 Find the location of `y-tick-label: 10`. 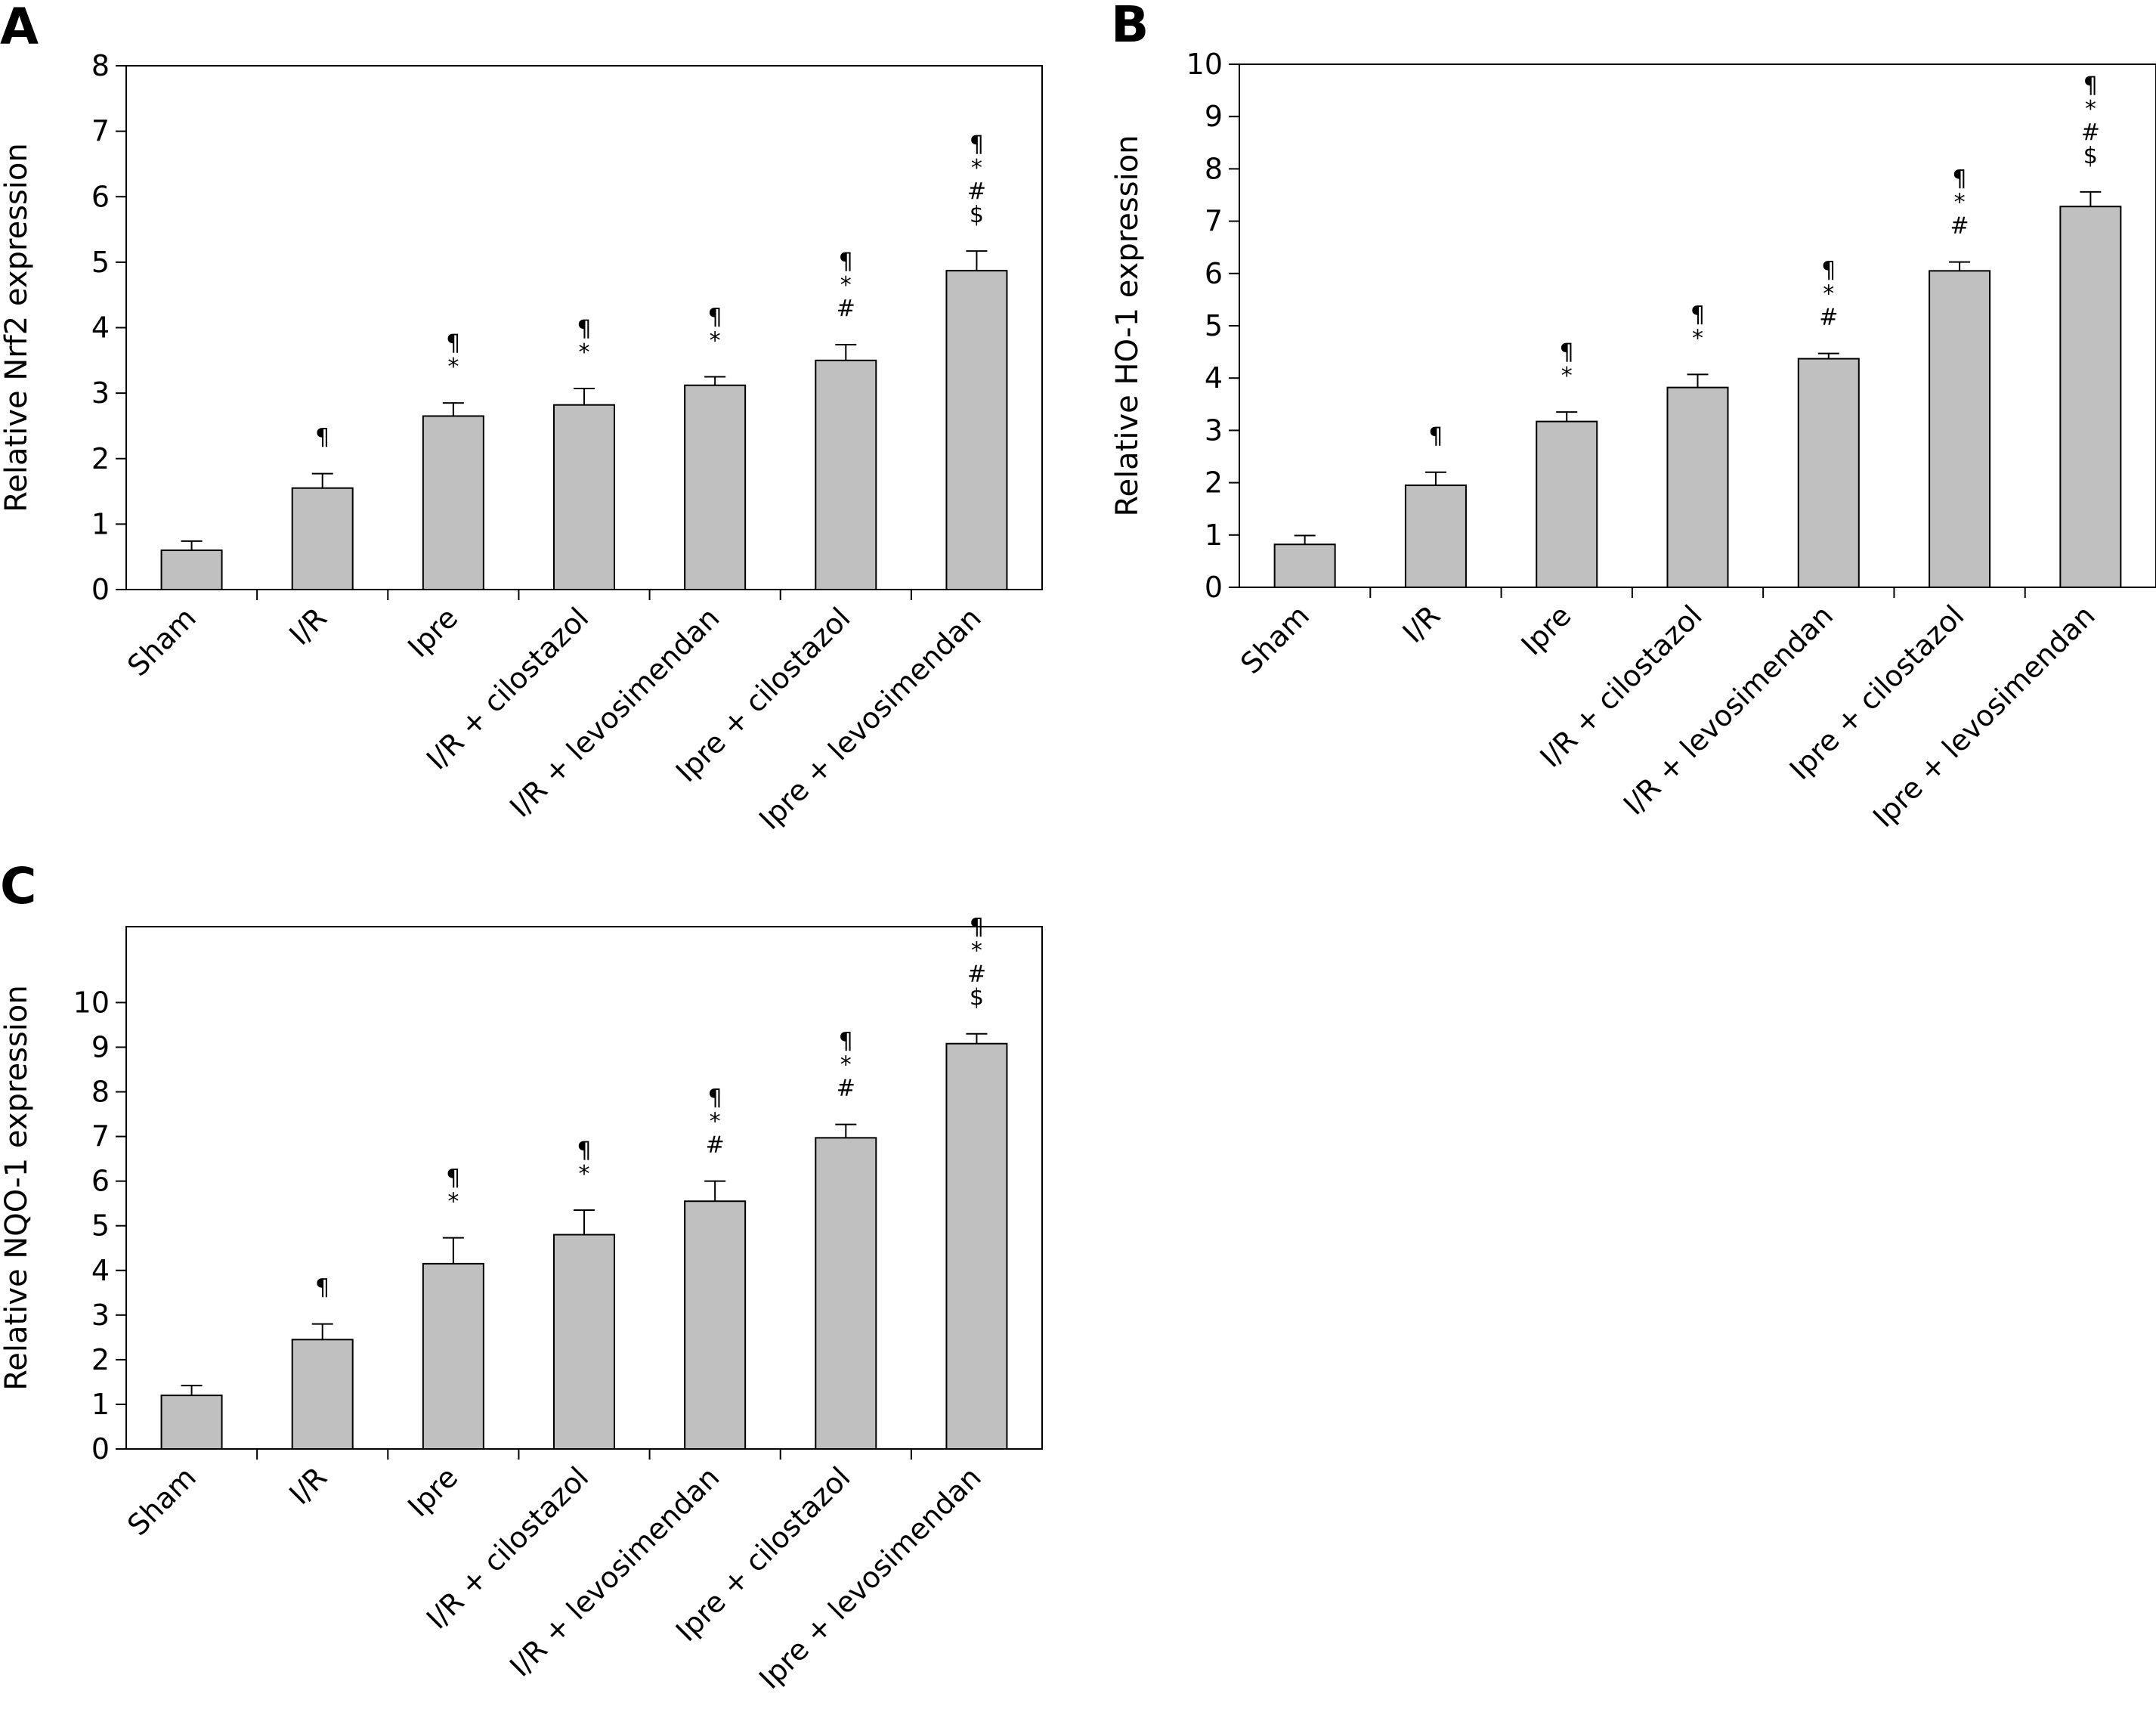

y-tick-label: 10 is located at coordinates (1204, 65).